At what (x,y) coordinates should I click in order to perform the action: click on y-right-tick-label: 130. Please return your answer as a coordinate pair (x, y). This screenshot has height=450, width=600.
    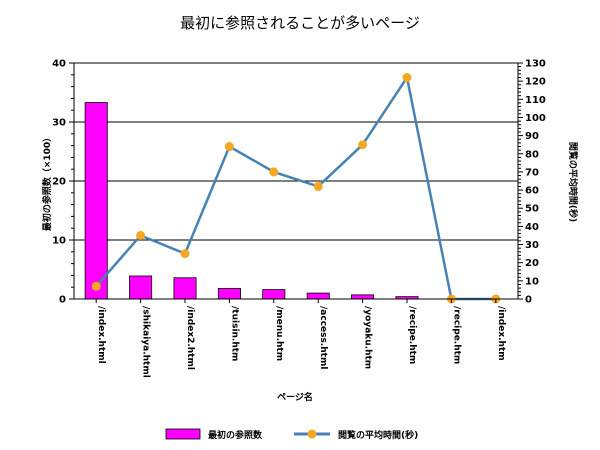
    Looking at the image, I should click on (535, 64).